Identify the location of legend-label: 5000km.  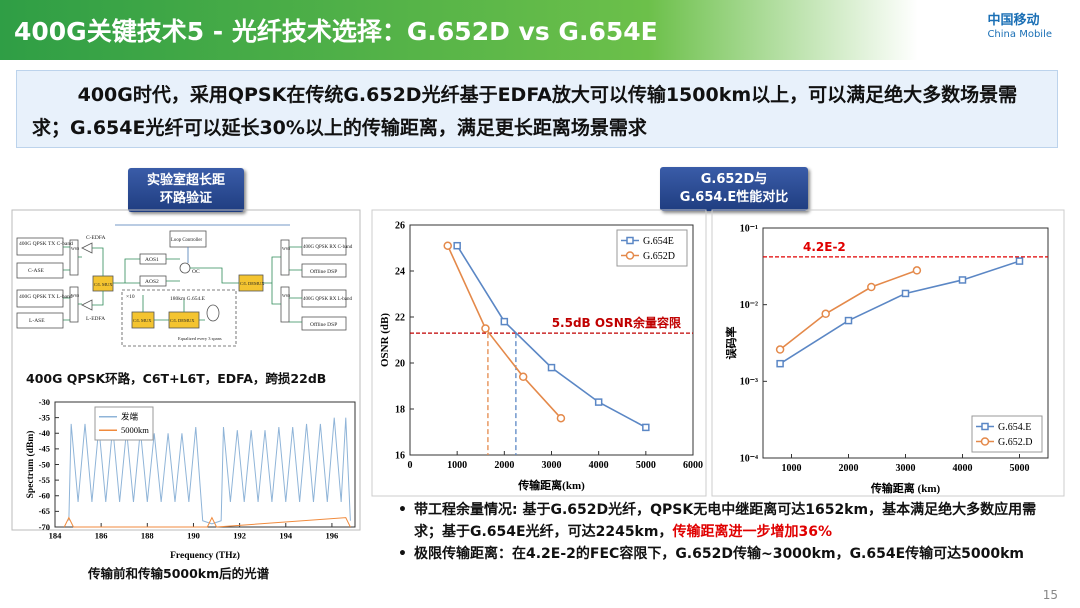
(135, 430).